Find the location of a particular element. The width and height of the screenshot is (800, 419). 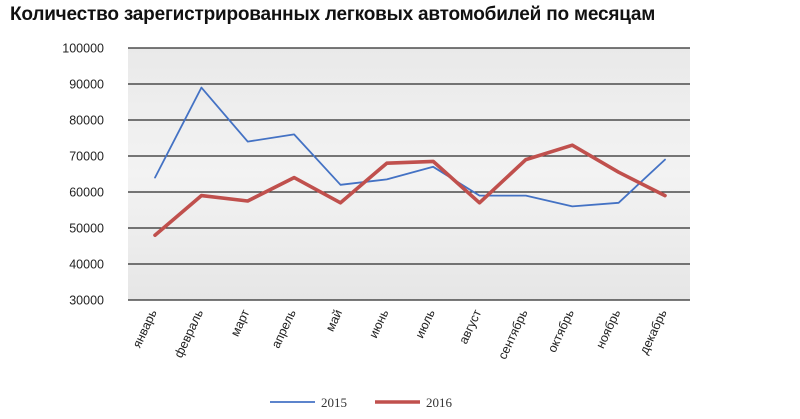

y-tick-label: 70000 is located at coordinates (86, 157).